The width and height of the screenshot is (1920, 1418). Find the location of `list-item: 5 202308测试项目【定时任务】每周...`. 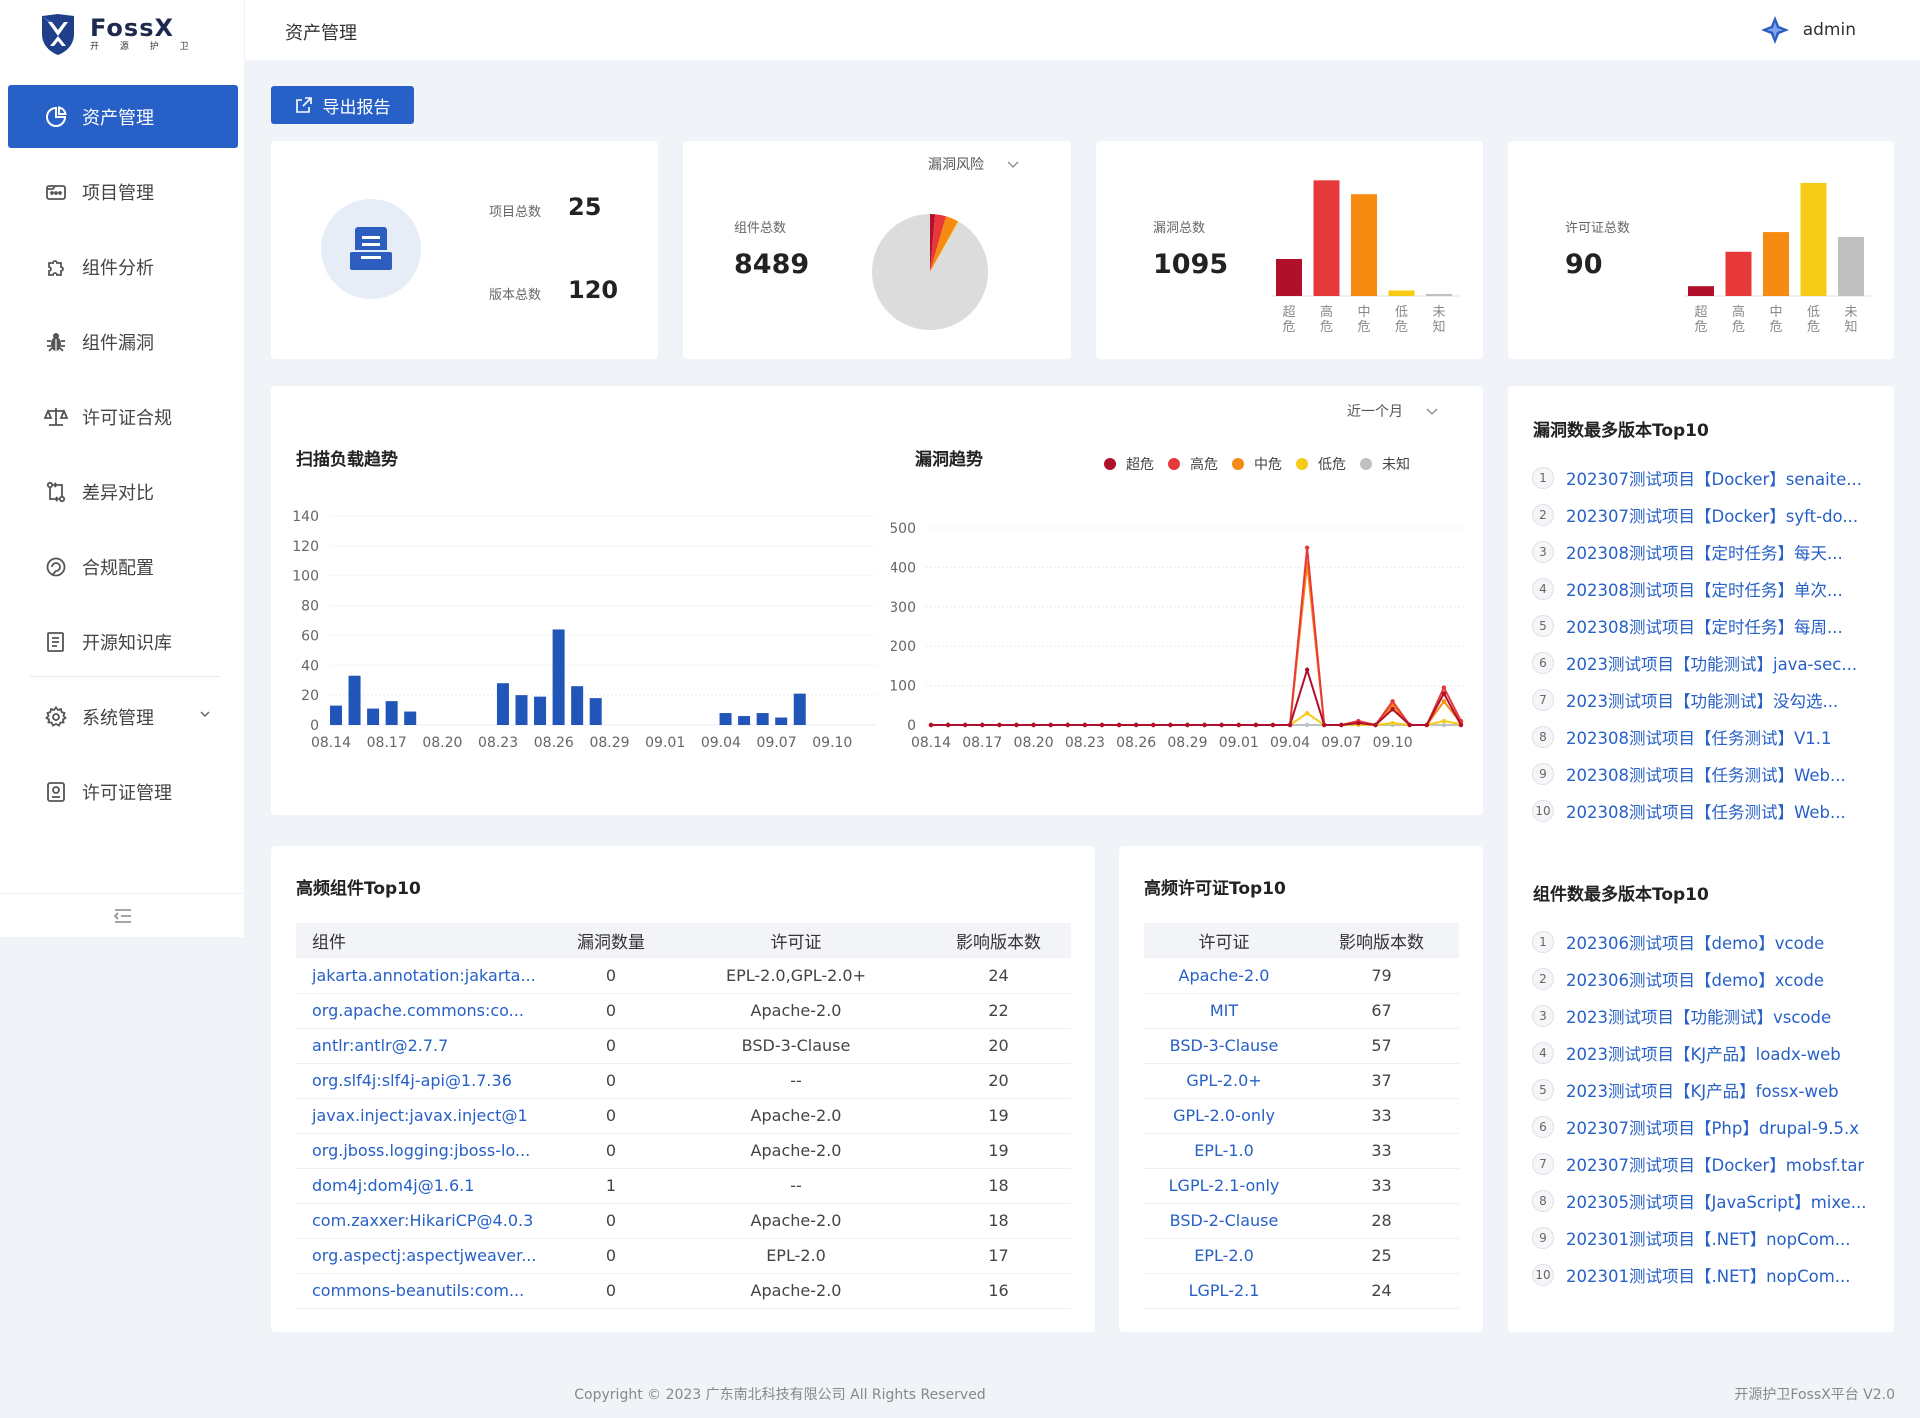

list-item: 5 202308测试项目【定时任务】每周... is located at coordinates (1707, 625).